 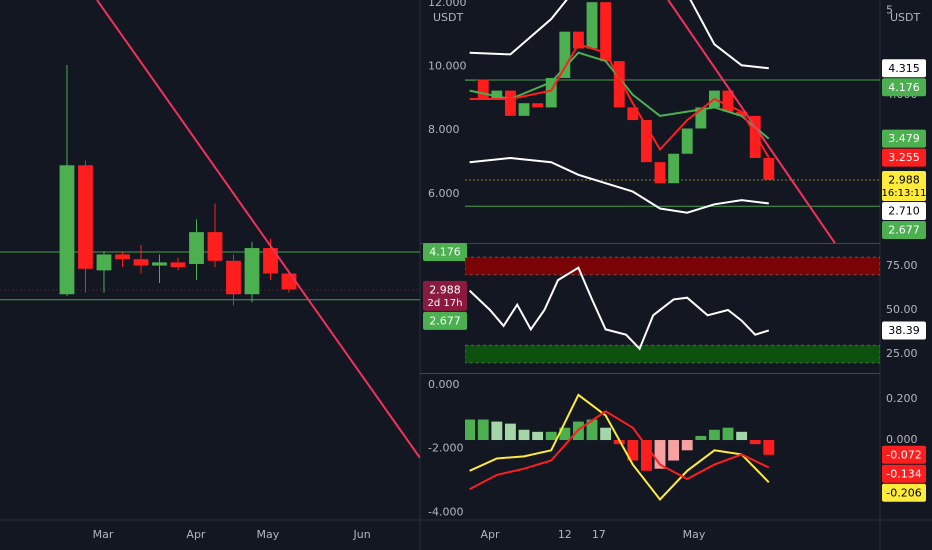 I want to click on y-tick-label: 6.000, so click(x=444, y=193).